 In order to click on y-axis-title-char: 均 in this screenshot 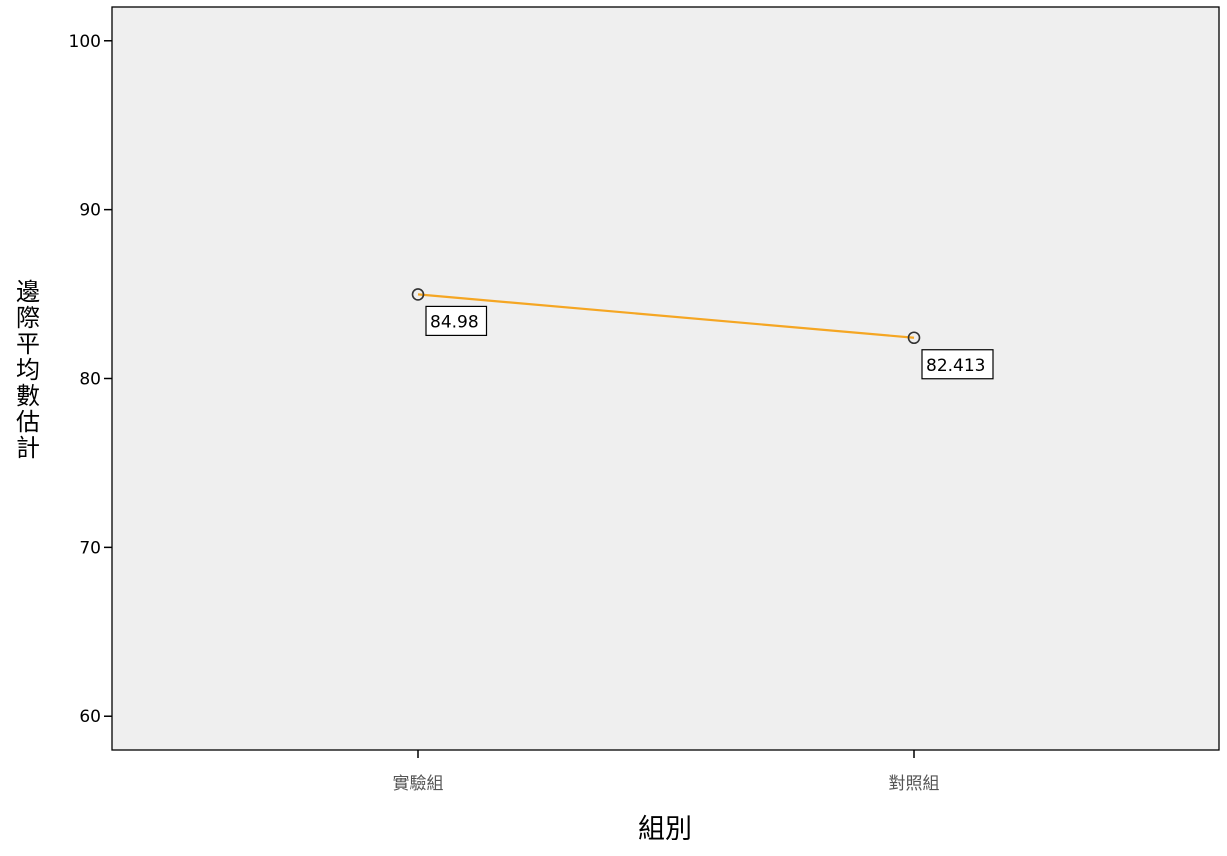, I will do `click(28, 370)`.